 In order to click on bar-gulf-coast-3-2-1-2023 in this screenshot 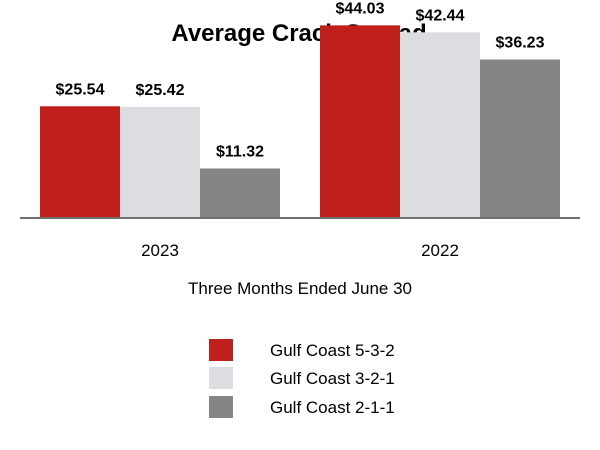, I will do `click(160, 162)`.